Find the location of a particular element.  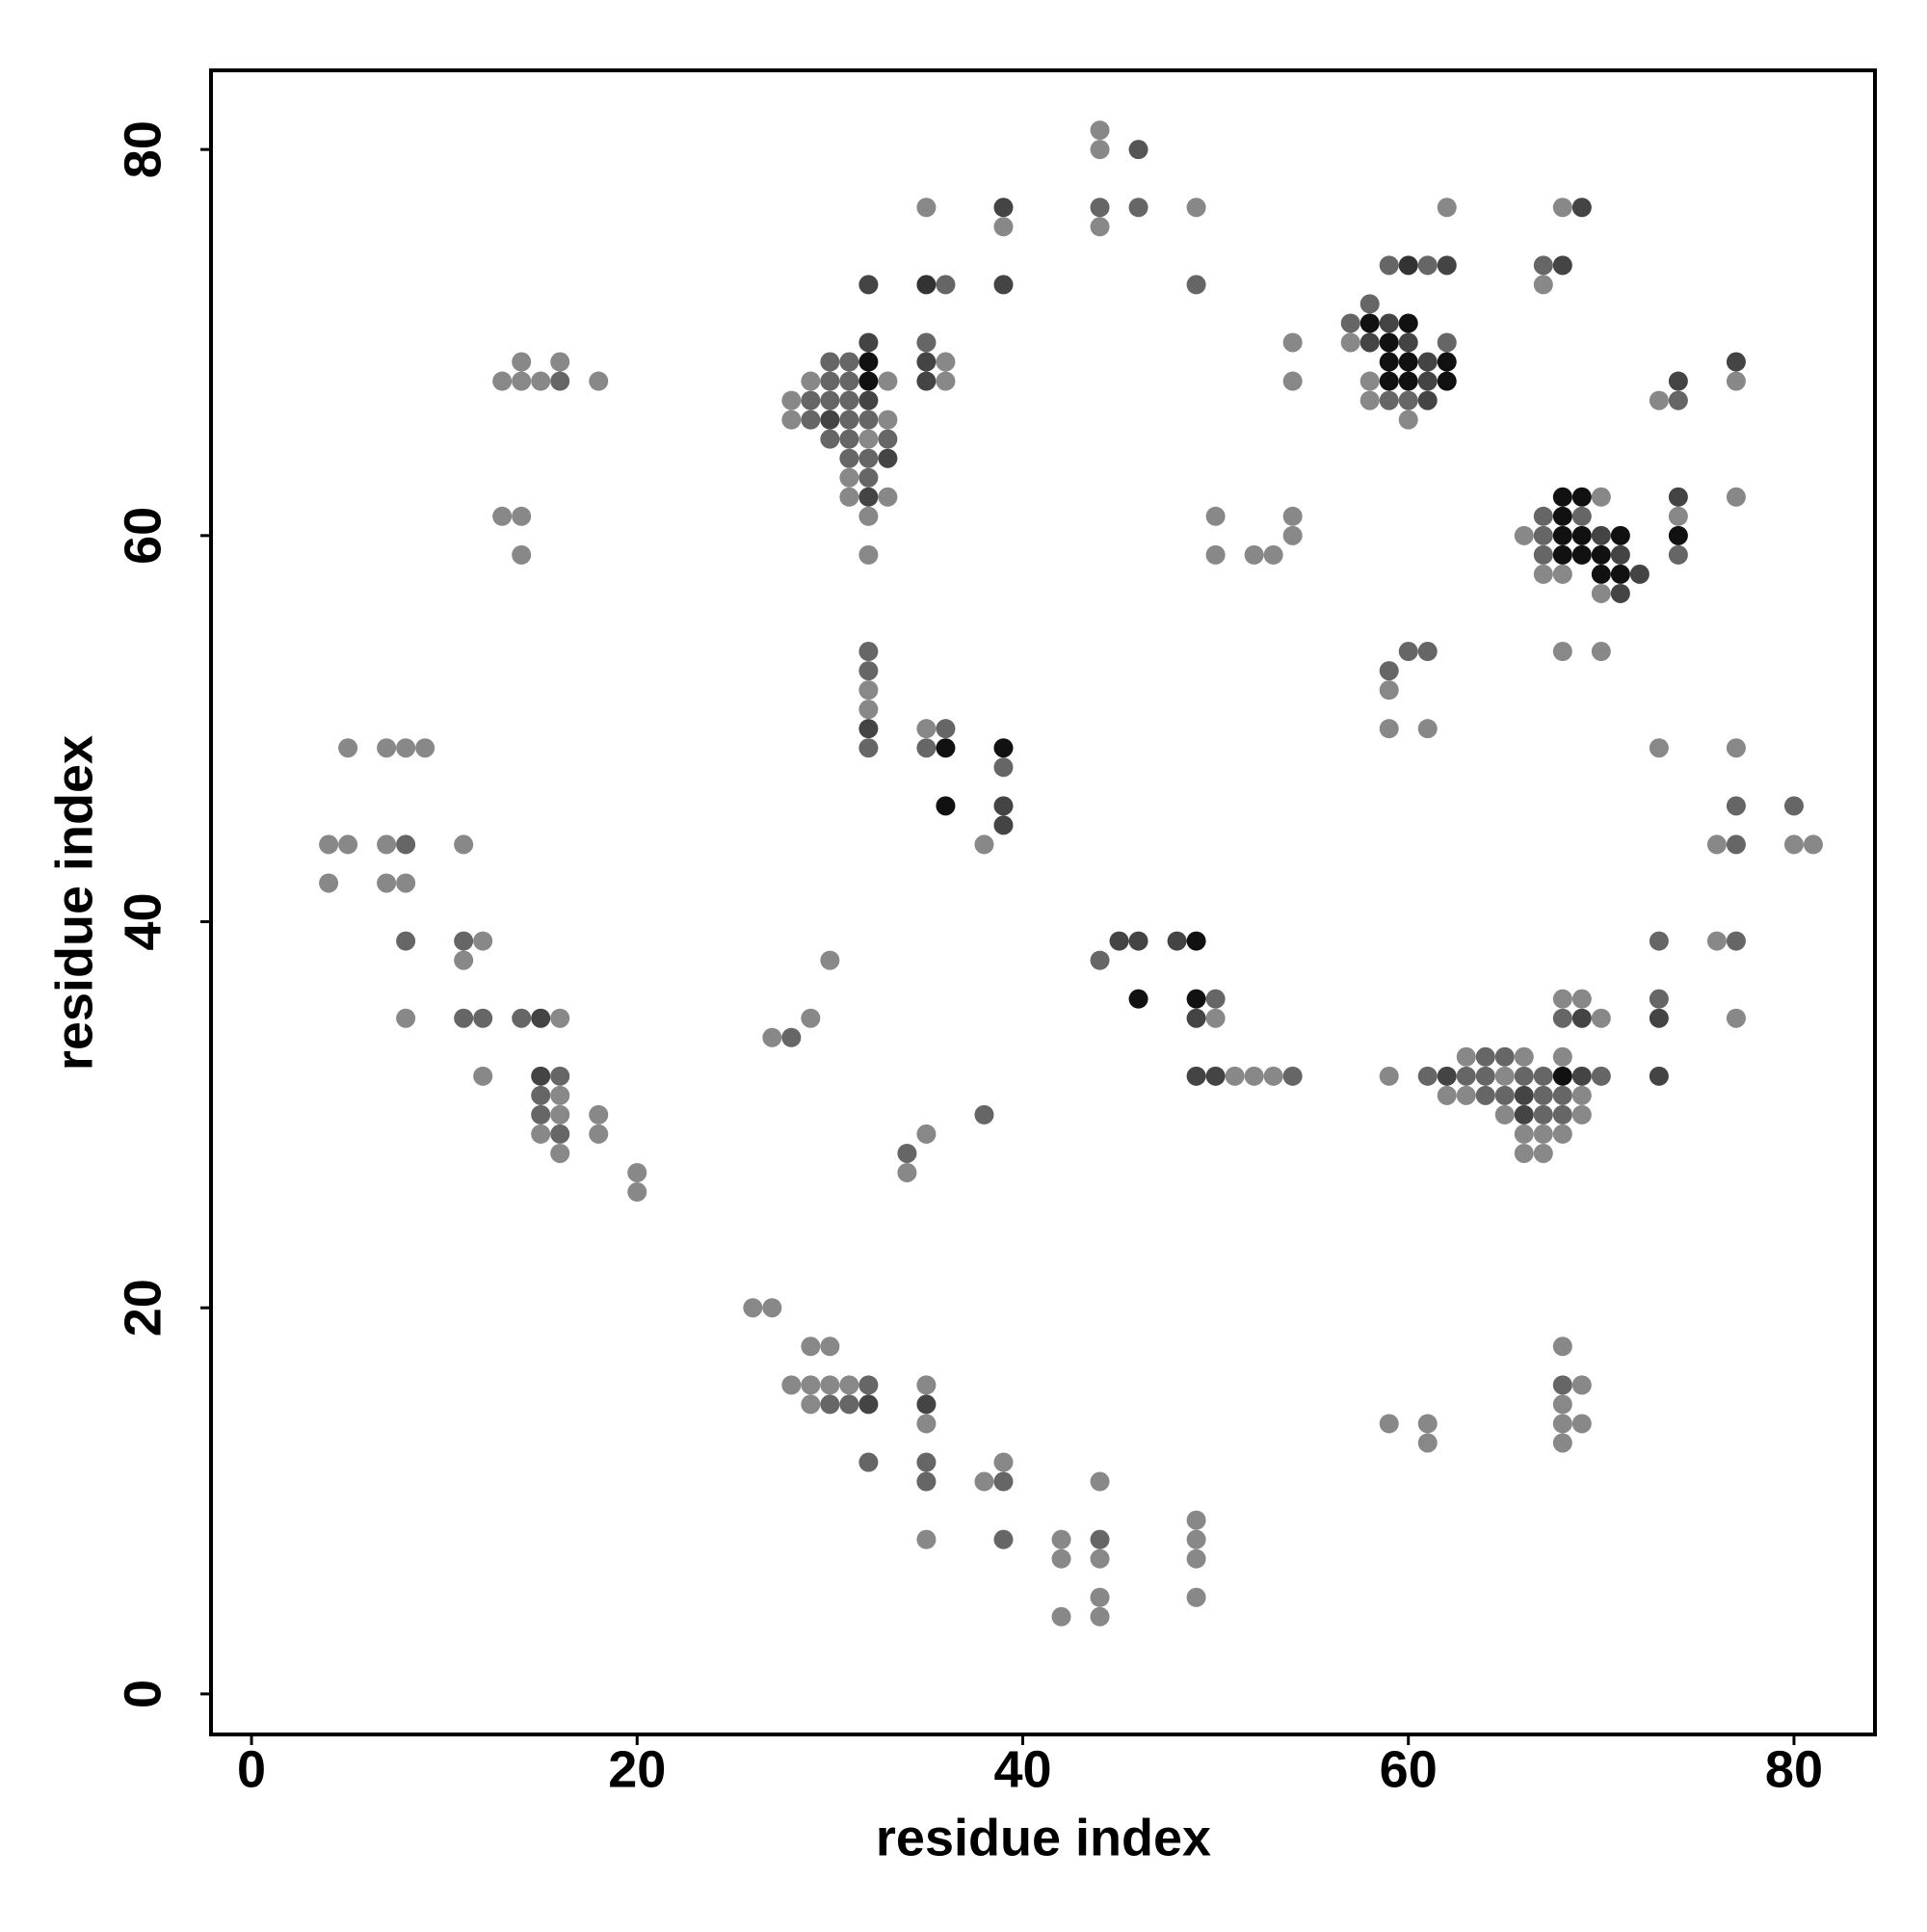

y-tick-label: 80 is located at coordinates (143, 149).